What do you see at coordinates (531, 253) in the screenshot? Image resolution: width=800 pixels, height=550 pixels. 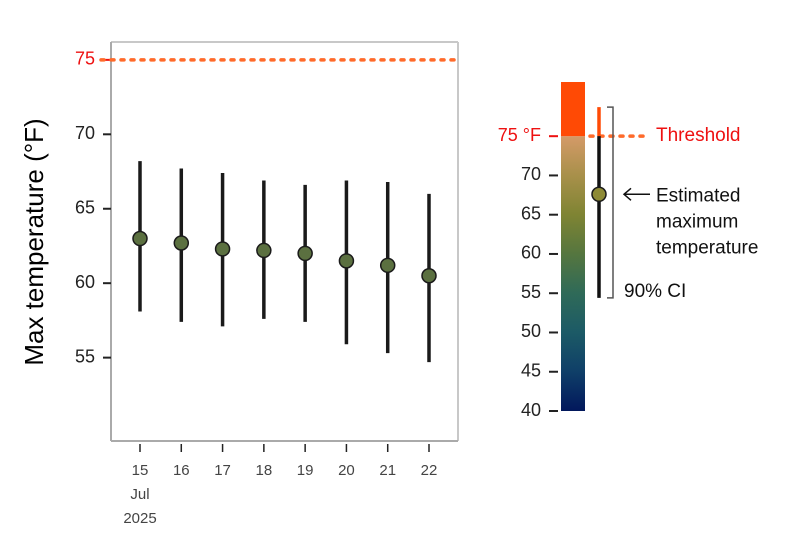 I see `colorbar-tick-label: 60` at bounding box center [531, 253].